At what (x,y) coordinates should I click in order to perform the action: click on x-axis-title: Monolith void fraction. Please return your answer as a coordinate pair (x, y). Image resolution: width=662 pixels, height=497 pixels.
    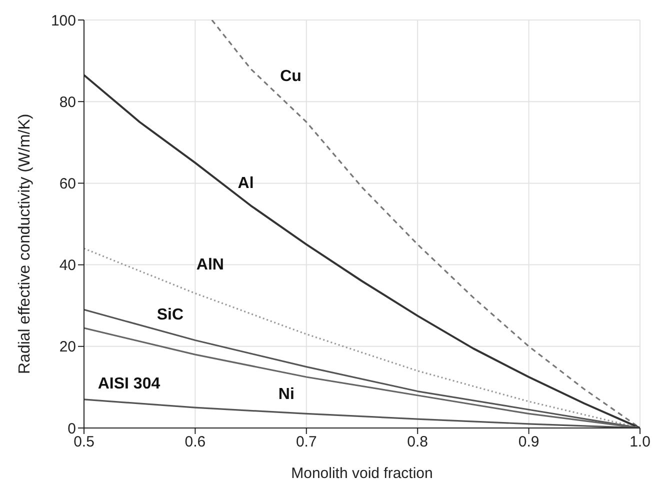
    Looking at the image, I should click on (362, 473).